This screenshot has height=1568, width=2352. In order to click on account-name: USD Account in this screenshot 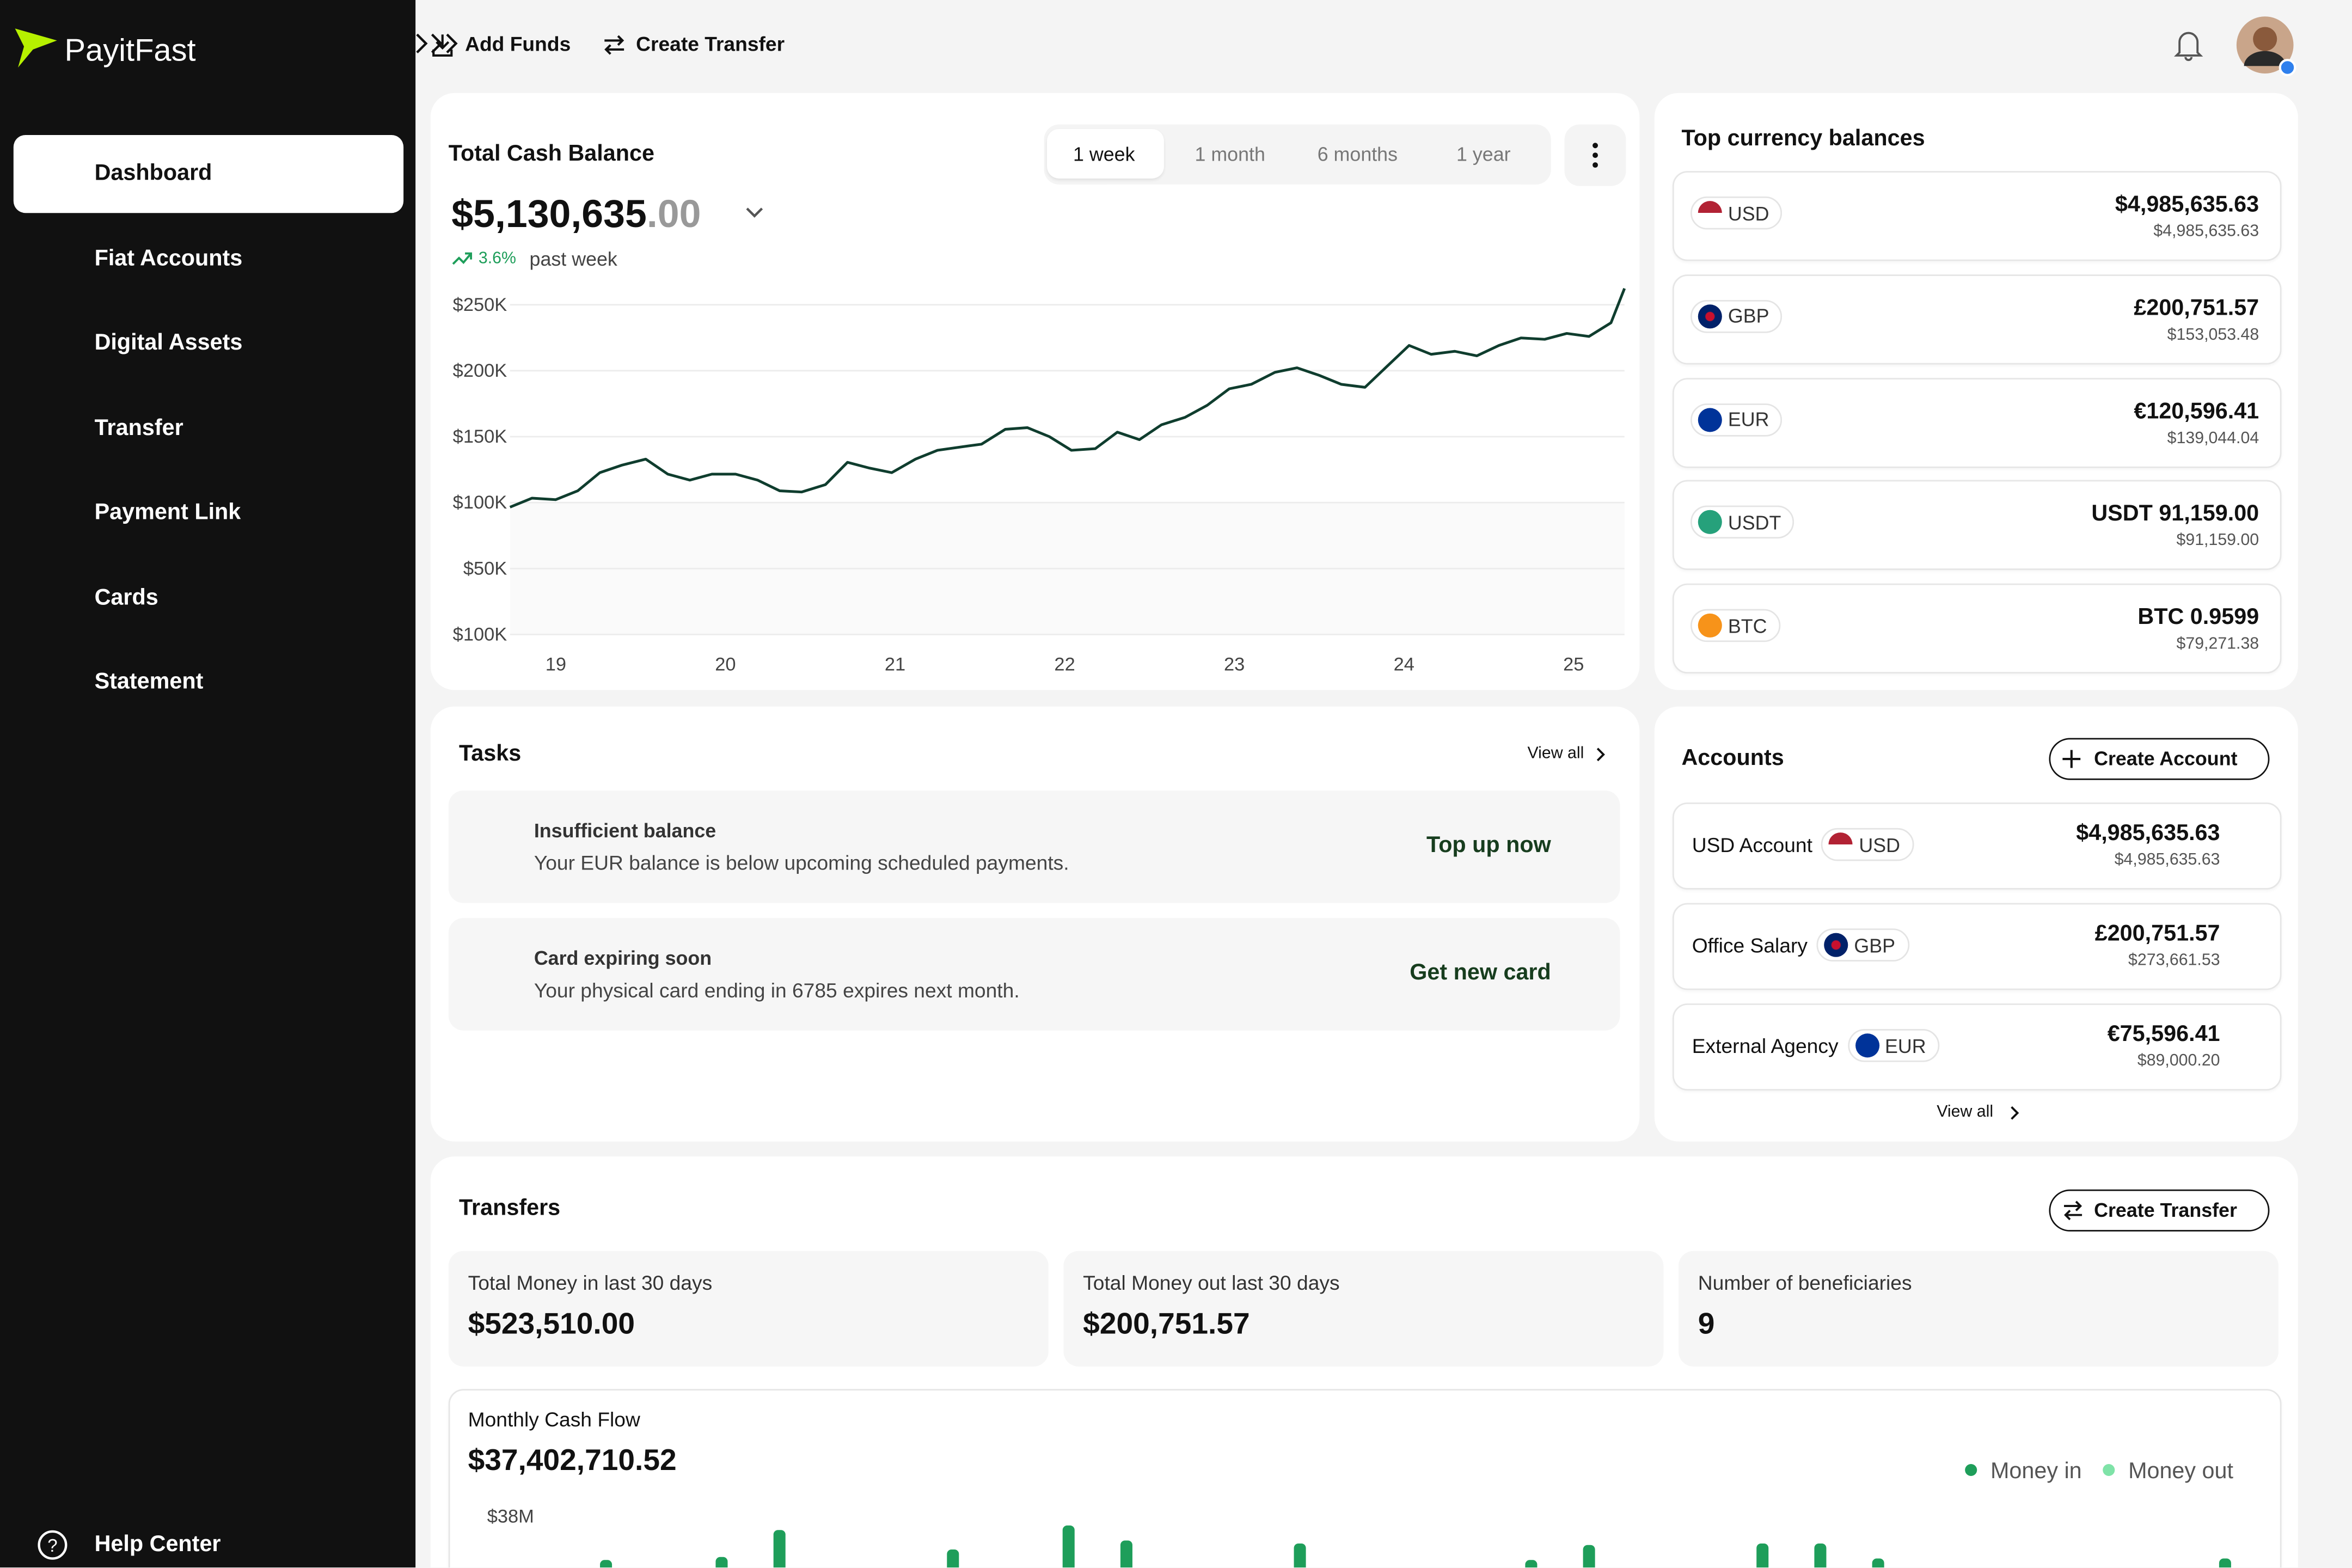, I will do `click(1752, 844)`.